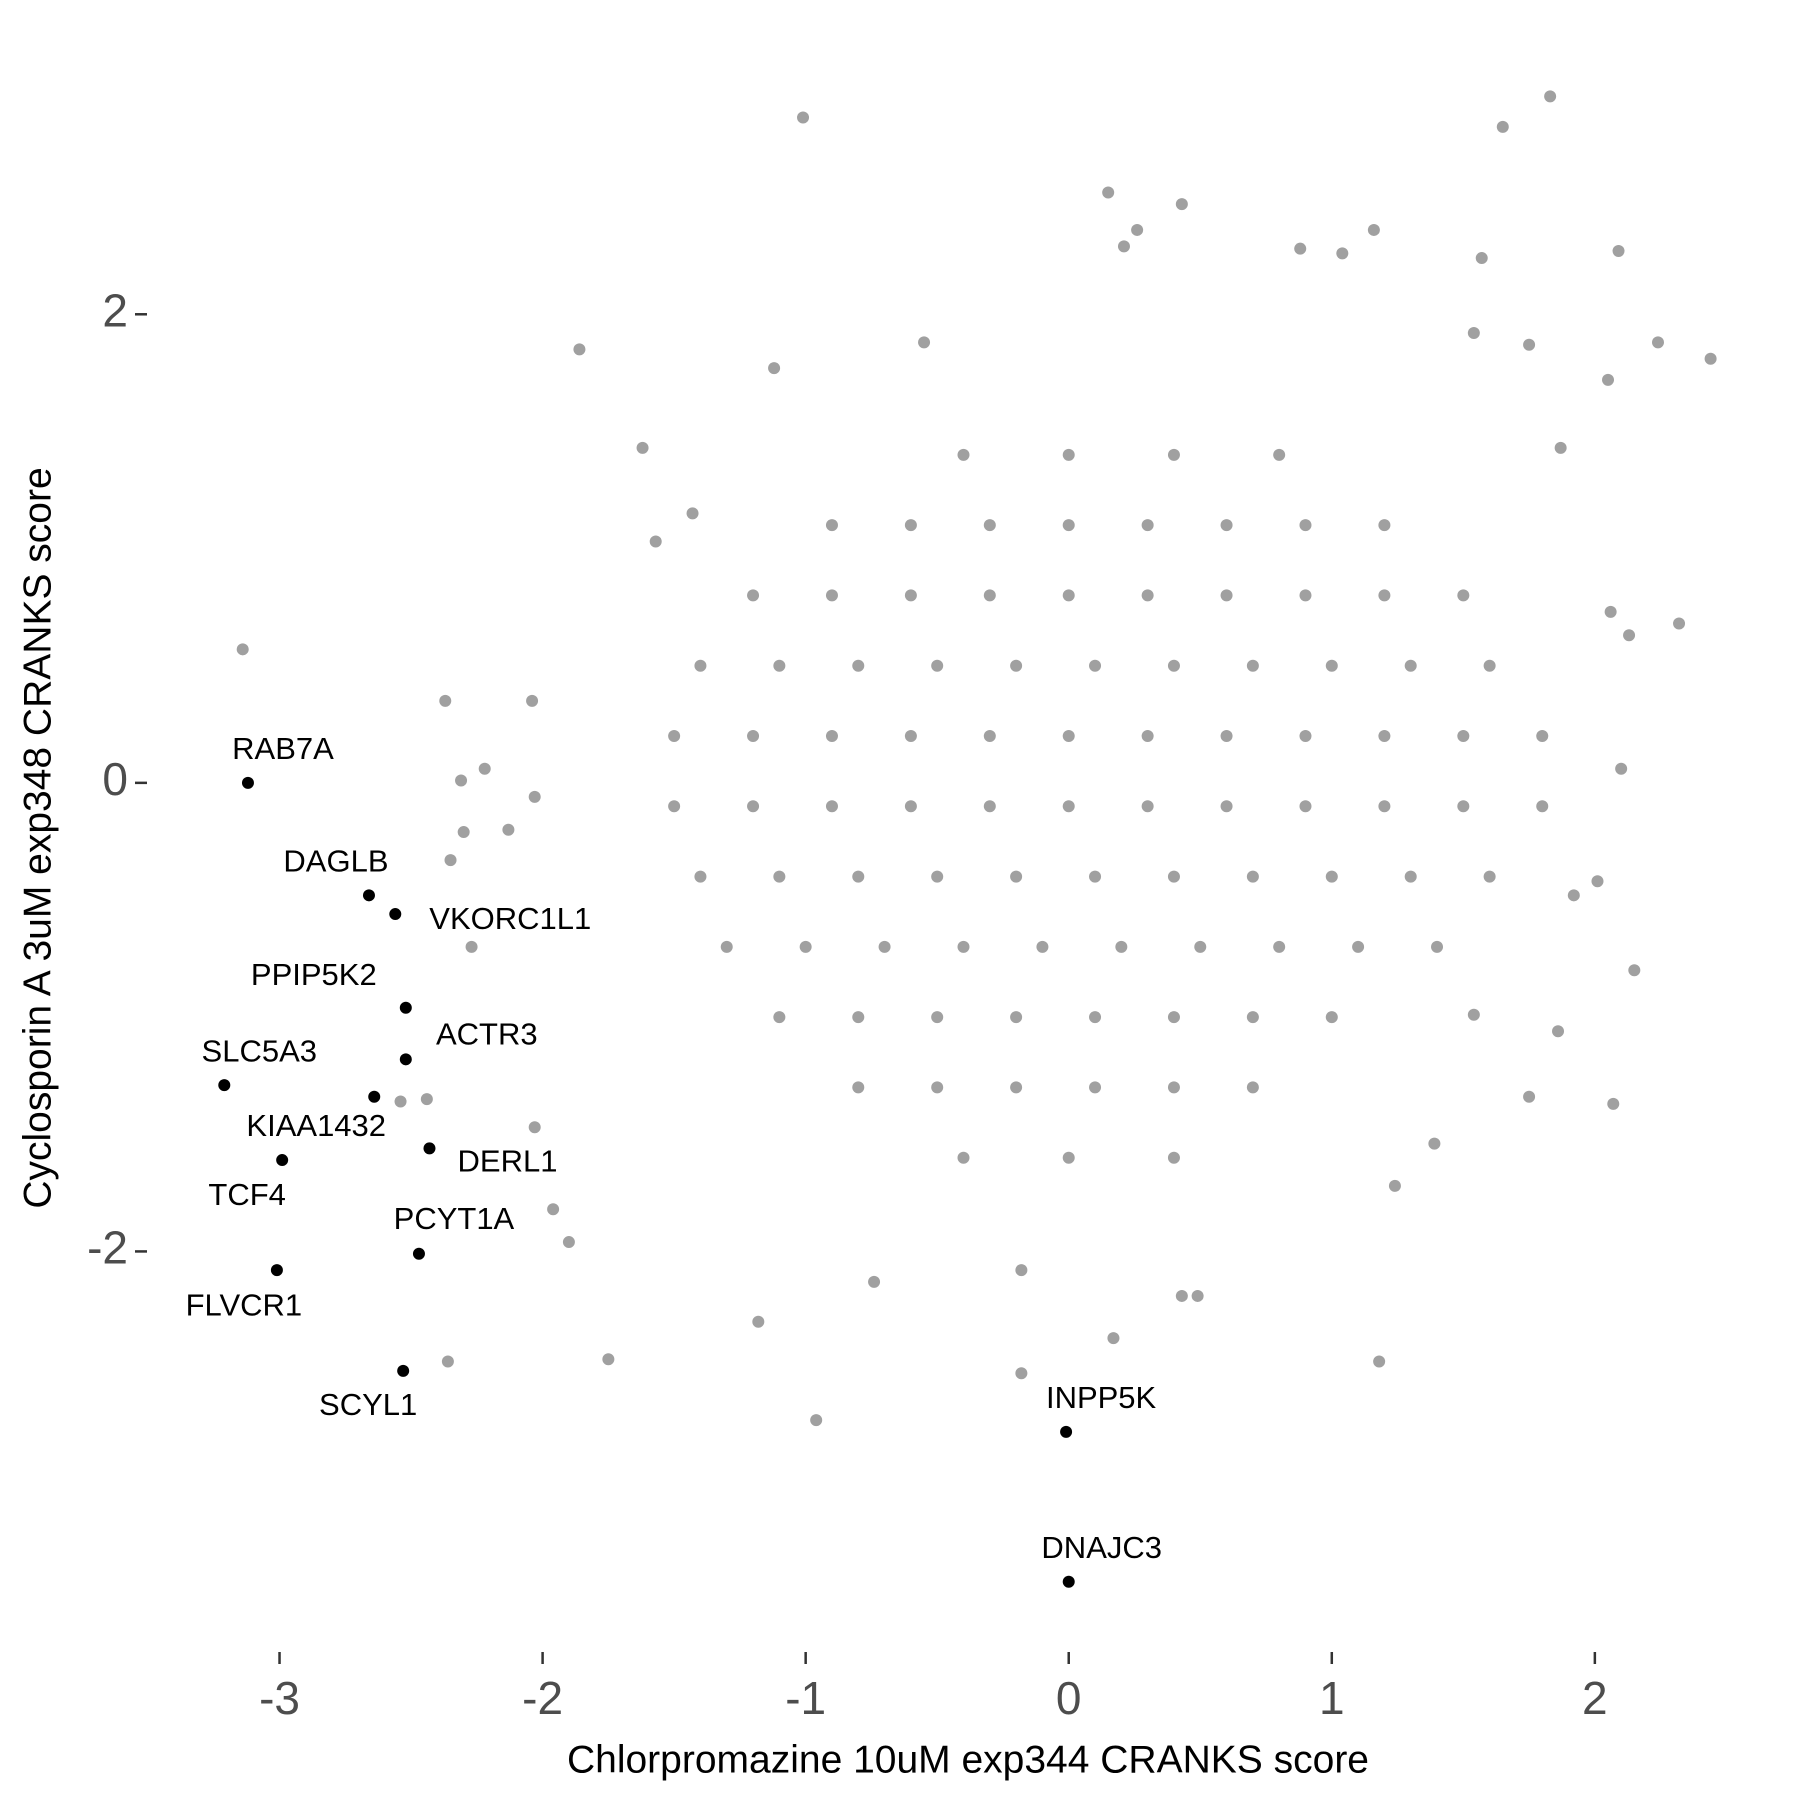  What do you see at coordinates (542, 1698) in the screenshot?
I see `x-tick-label: -2` at bounding box center [542, 1698].